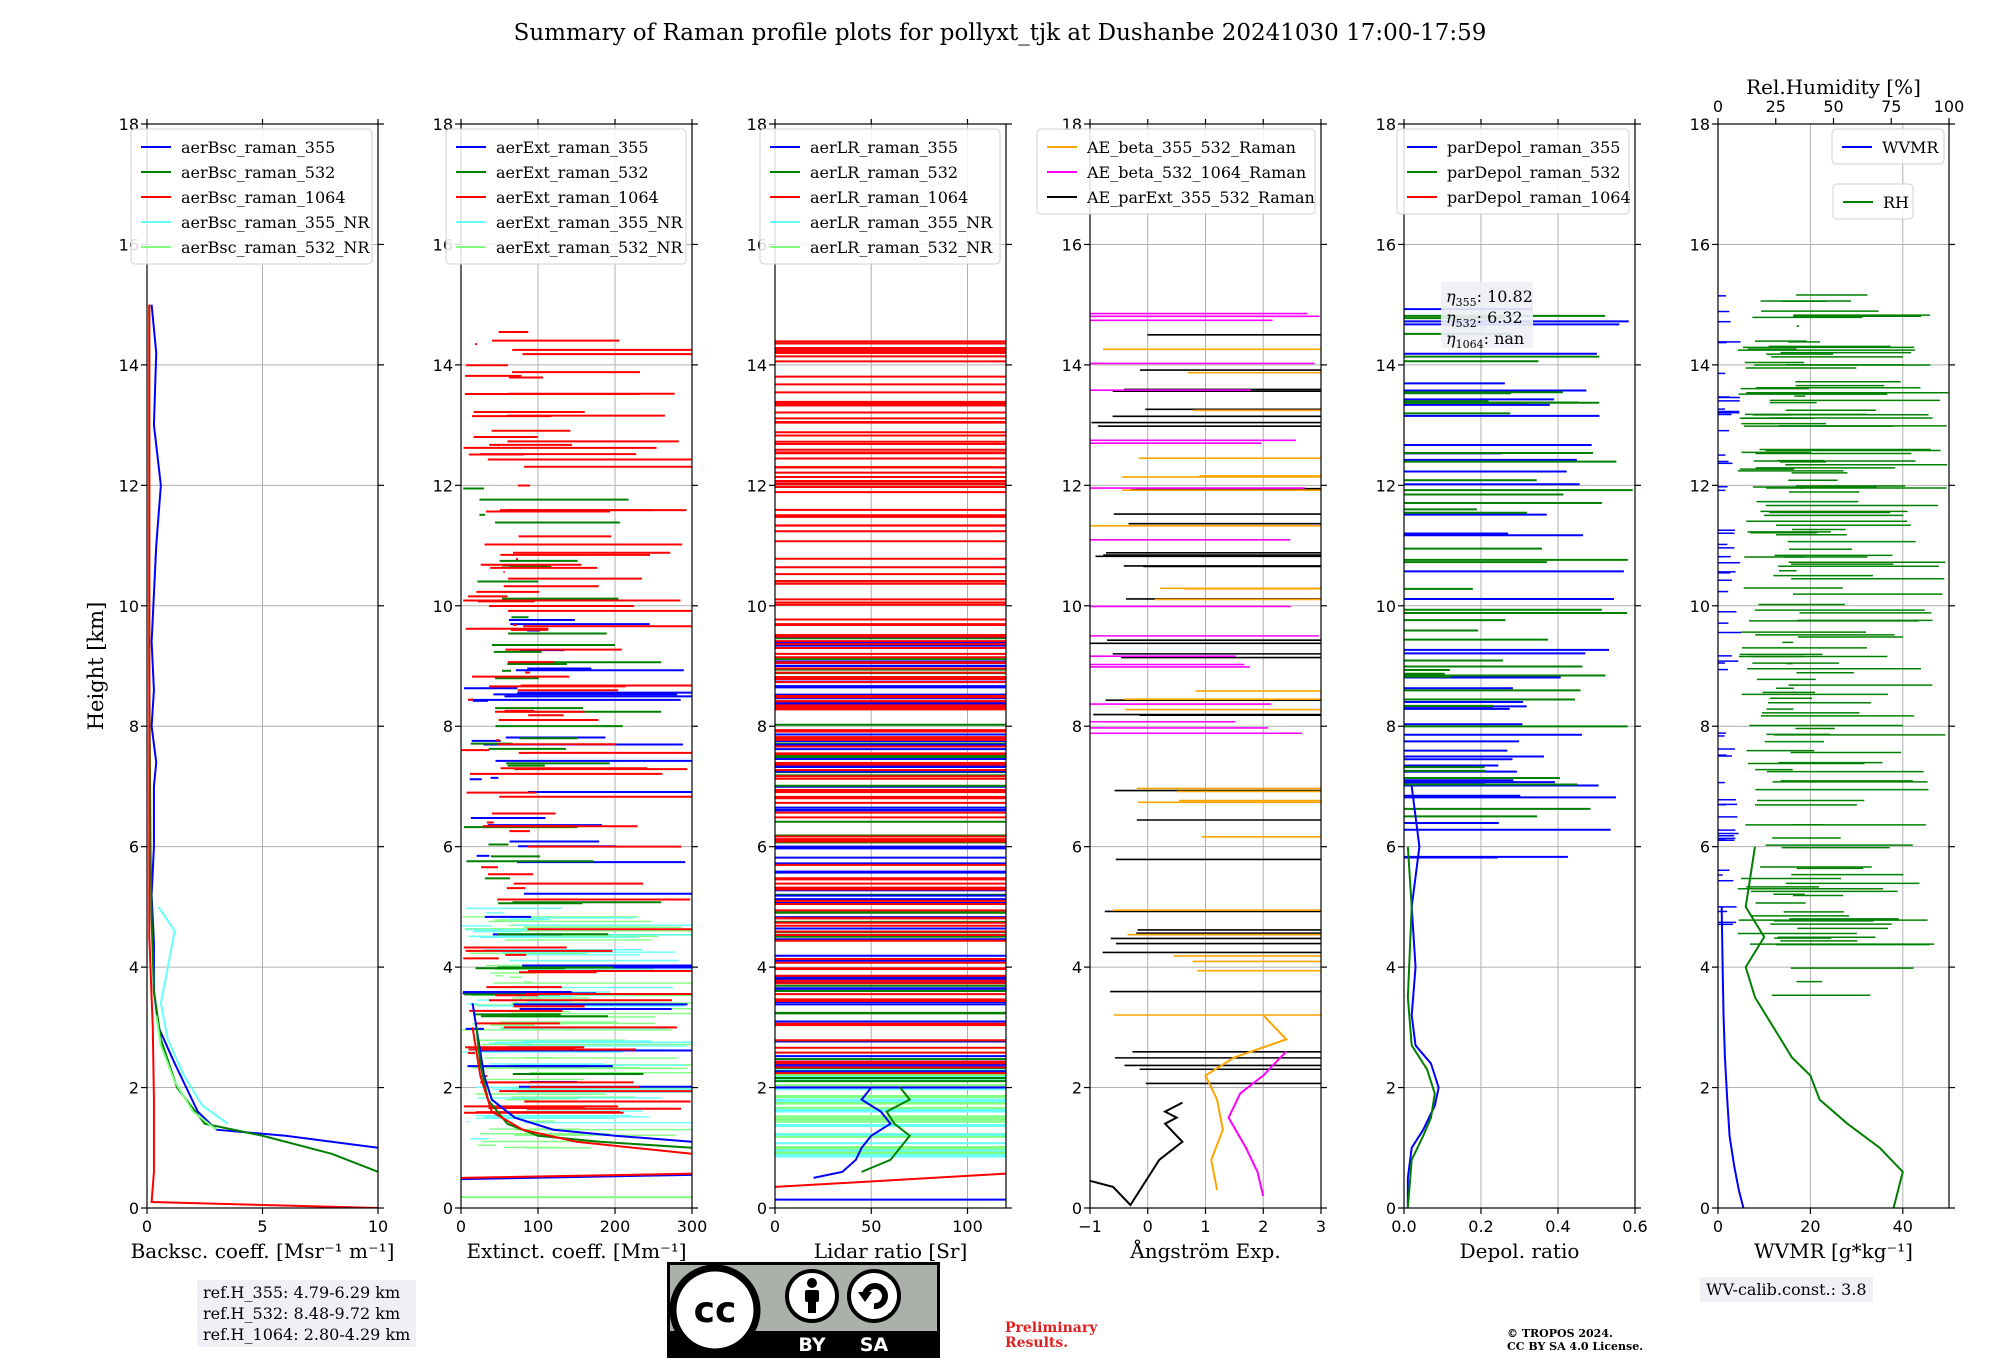  What do you see at coordinates (1191, 147) in the screenshot?
I see `legend-entry: AE_beta_355_532_Raman` at bounding box center [1191, 147].